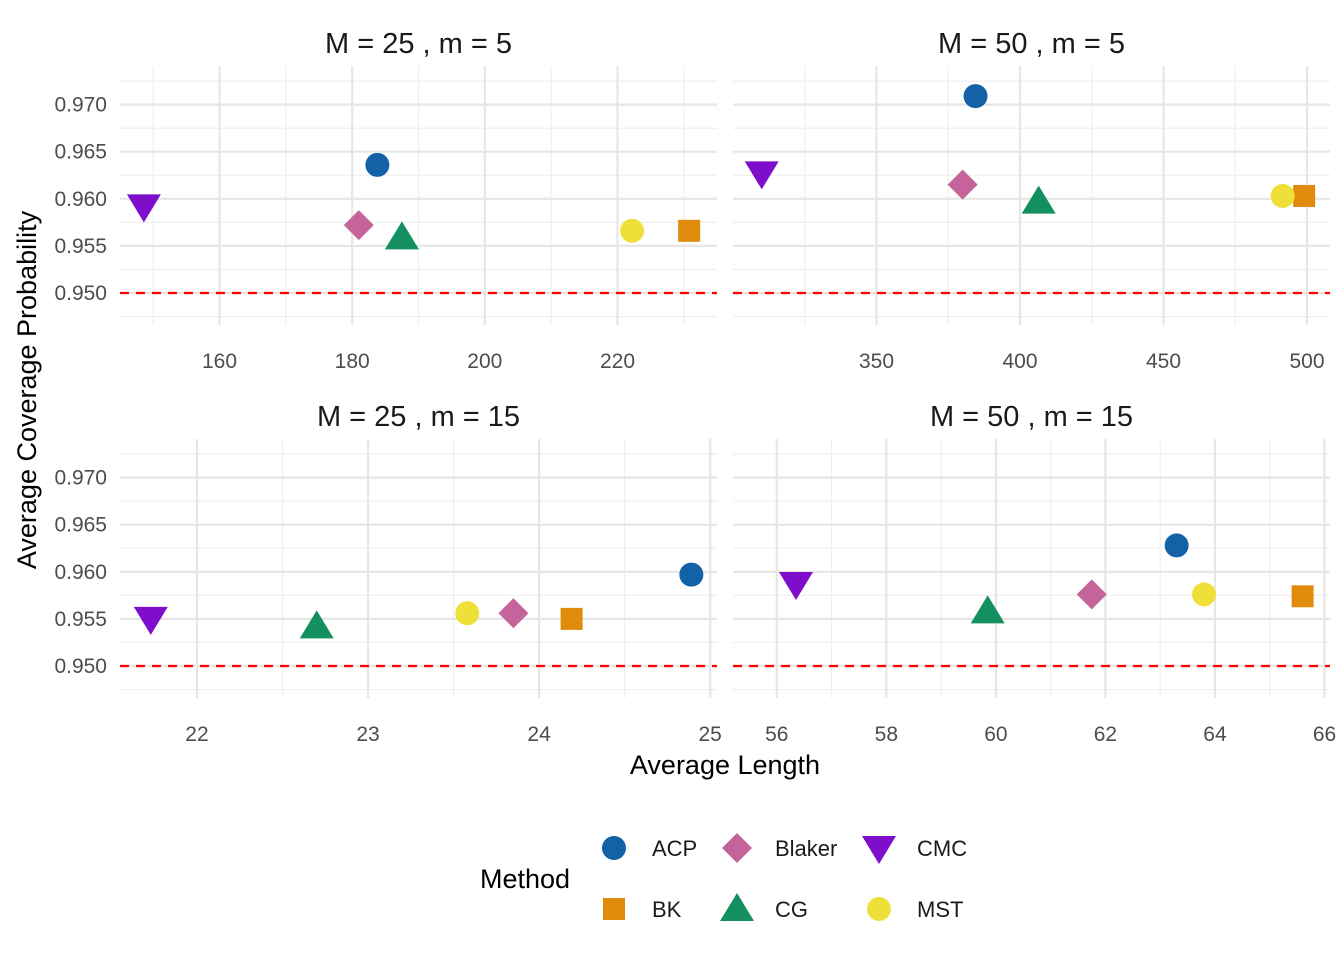  I want to click on x-tick-label: 62, so click(1105, 734).